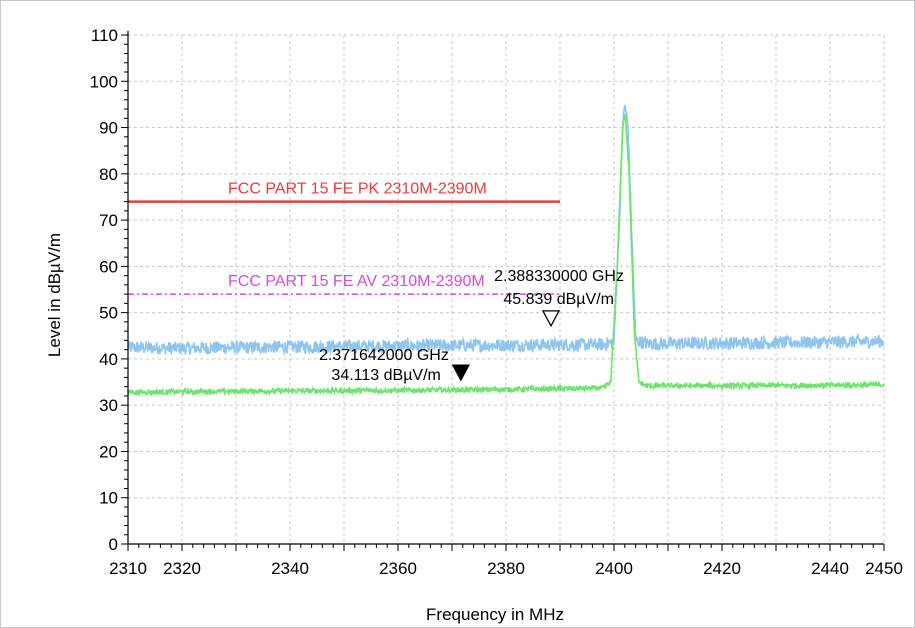  What do you see at coordinates (108, 128) in the screenshot?
I see `y-tick-label: 90` at bounding box center [108, 128].